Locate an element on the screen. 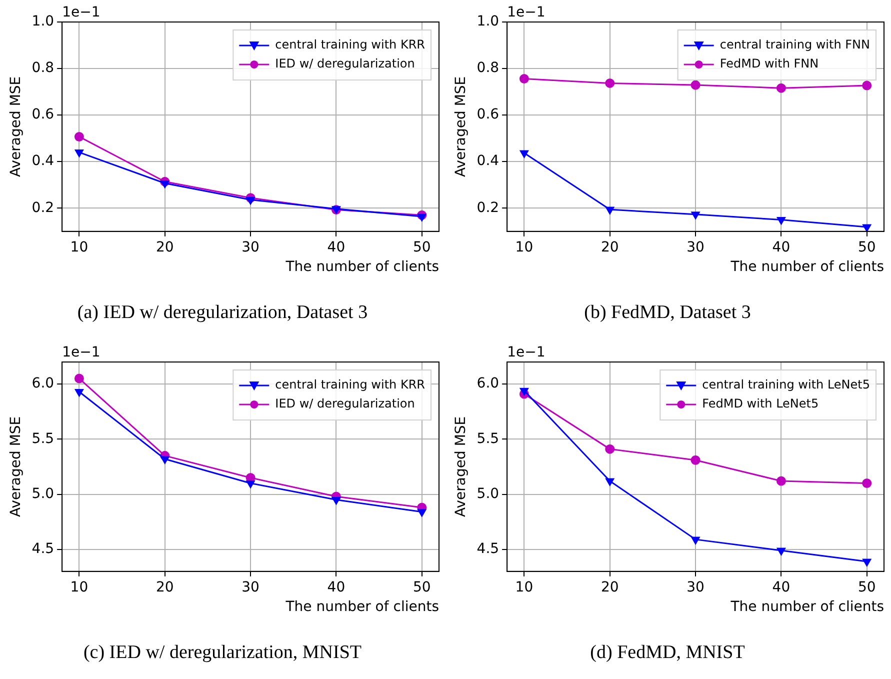  text: (b) FedMD, Dataset 3 is located at coordinates (667, 313).